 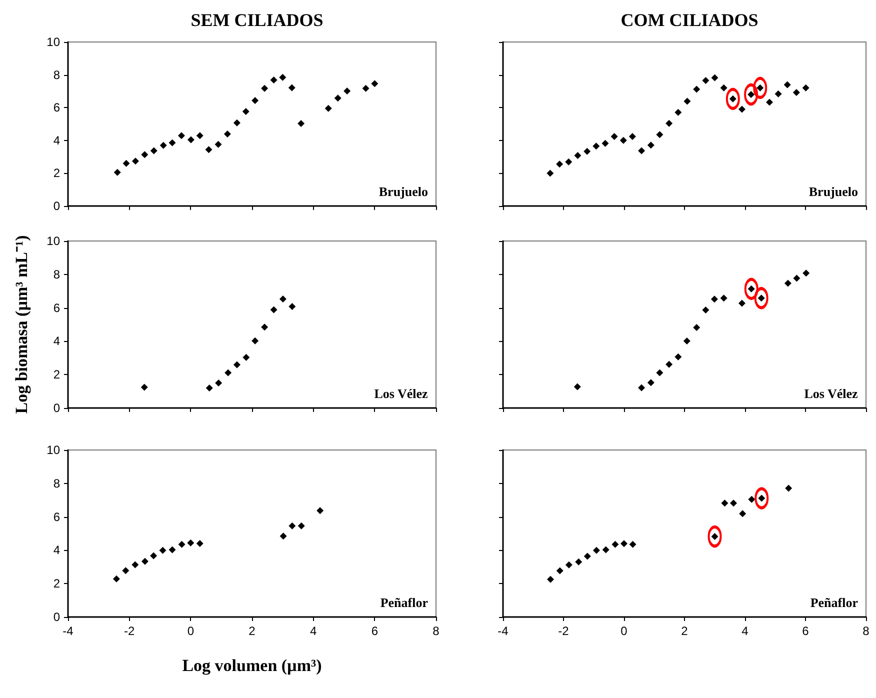 What do you see at coordinates (689, 20) in the screenshot?
I see `chart-title: COM CILIADOS` at bounding box center [689, 20].